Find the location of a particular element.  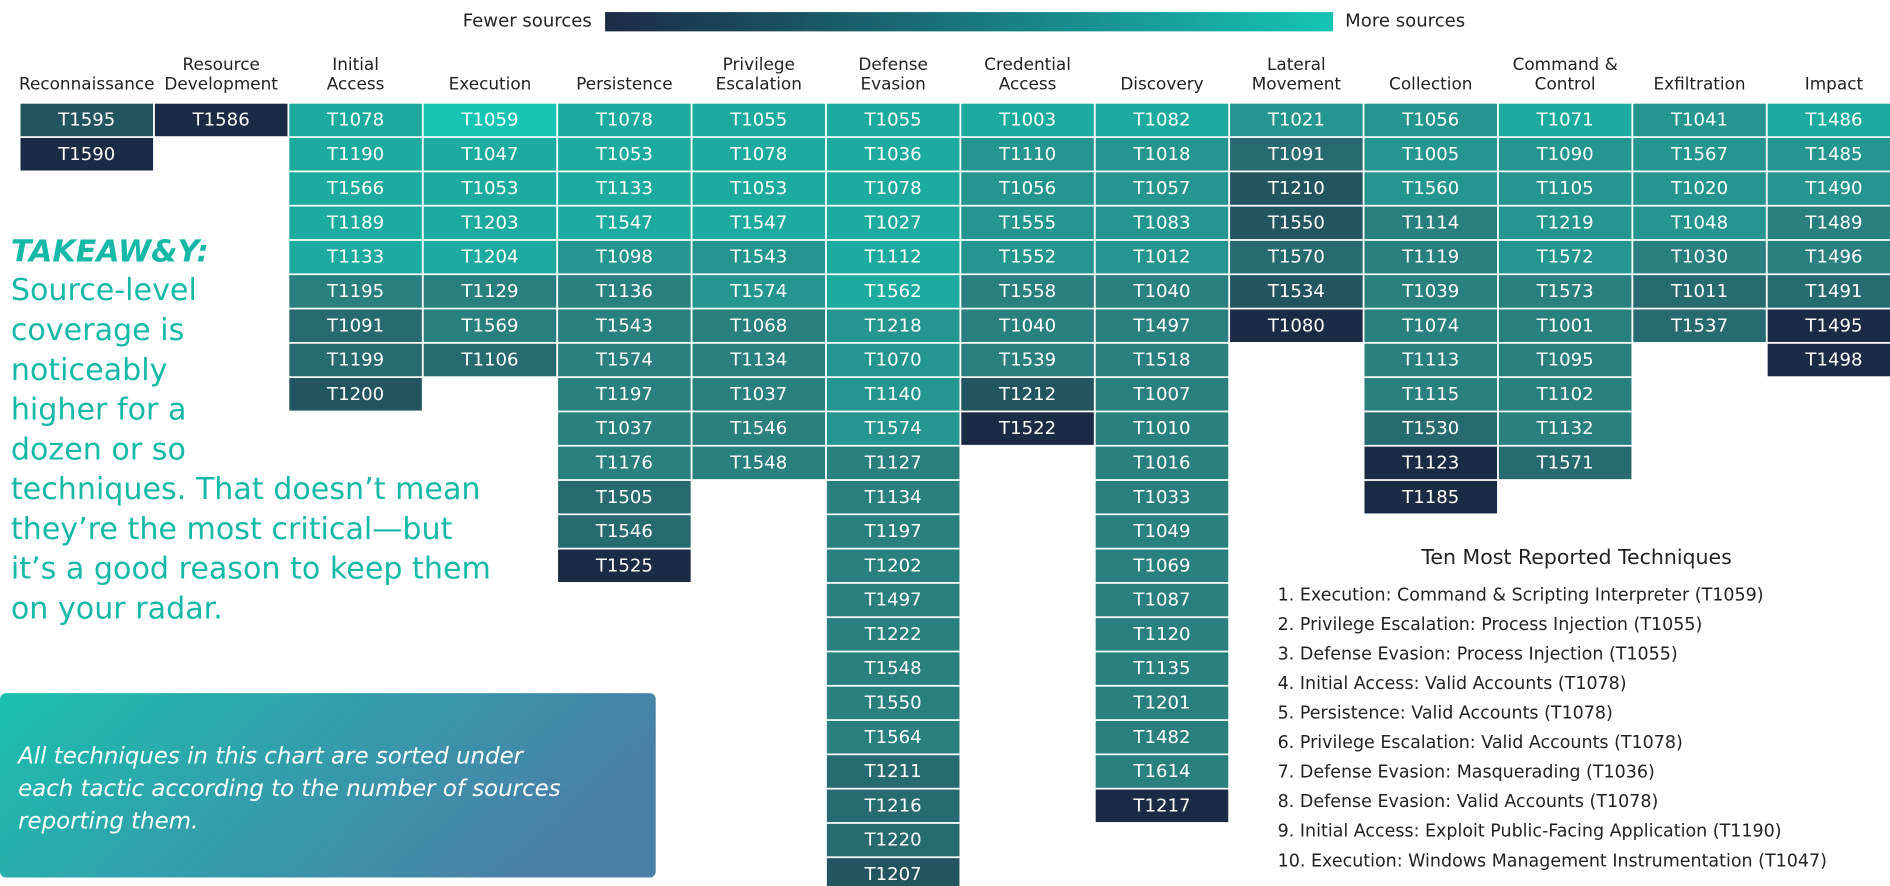

technique-id: T1570 is located at coordinates (1296, 257).